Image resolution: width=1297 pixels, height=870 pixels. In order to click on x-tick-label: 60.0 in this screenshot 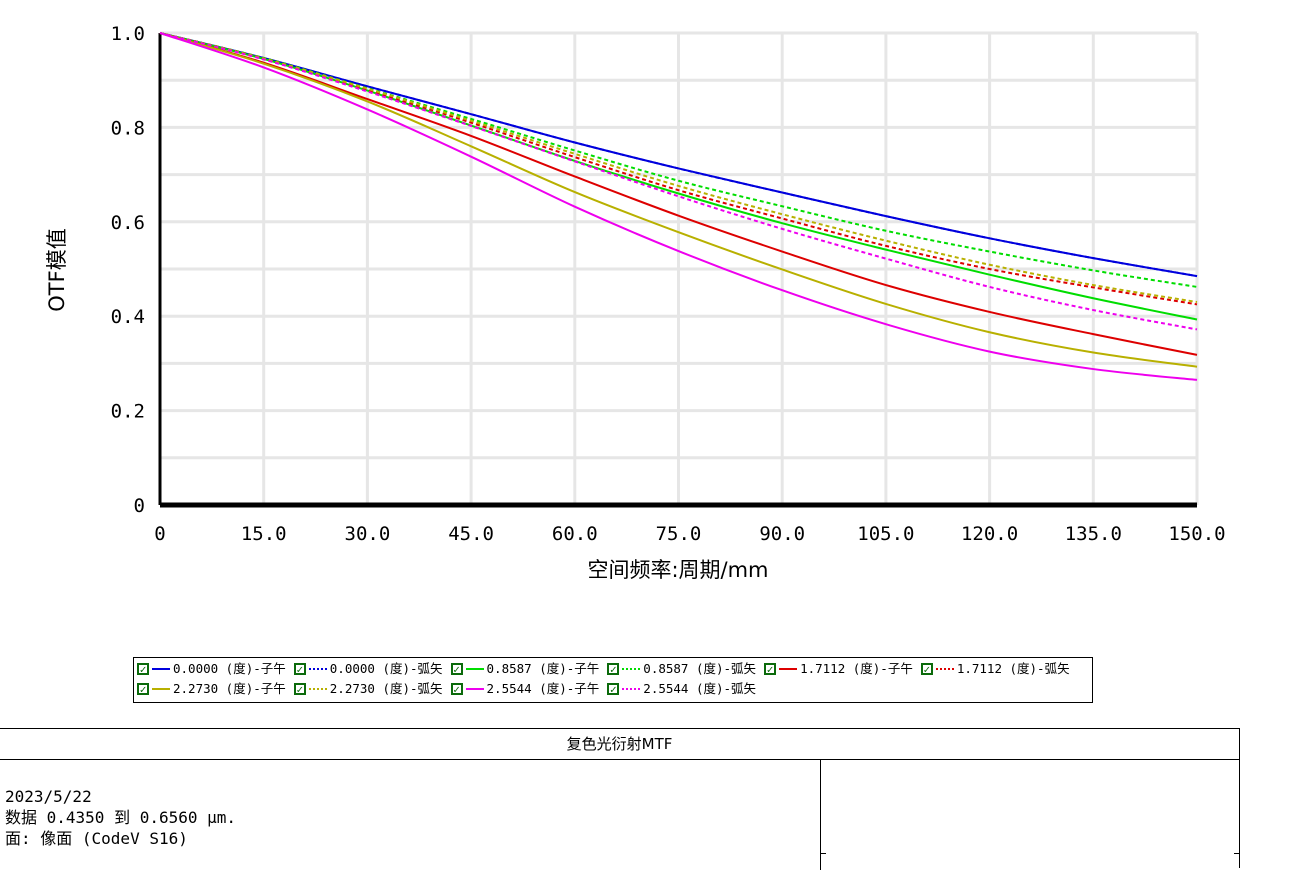, I will do `click(575, 534)`.